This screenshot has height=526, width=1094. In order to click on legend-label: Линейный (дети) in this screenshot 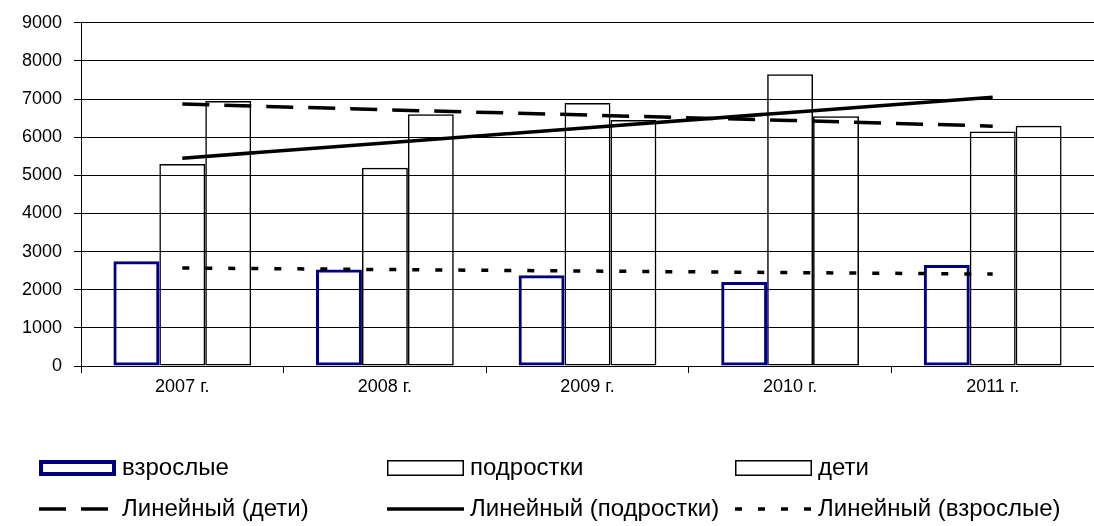, I will do `click(215, 507)`.